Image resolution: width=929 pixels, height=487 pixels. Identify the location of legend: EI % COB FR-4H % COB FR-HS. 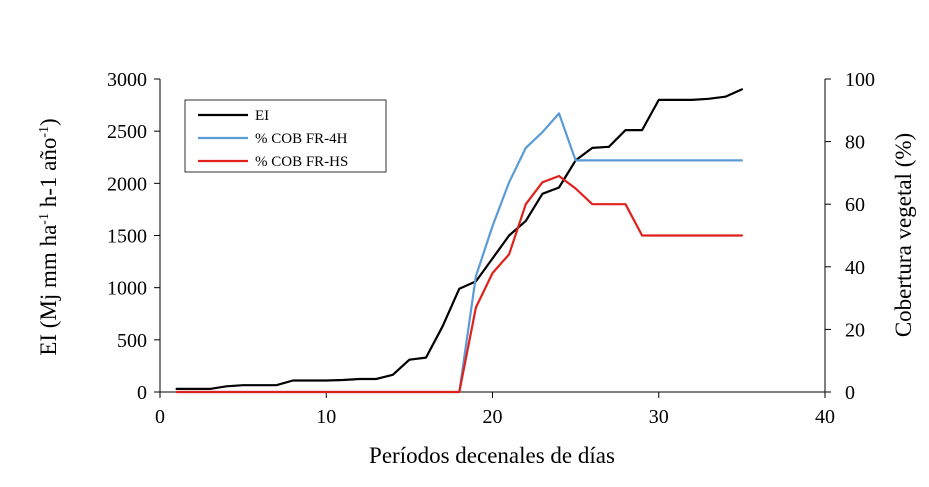
(285, 136).